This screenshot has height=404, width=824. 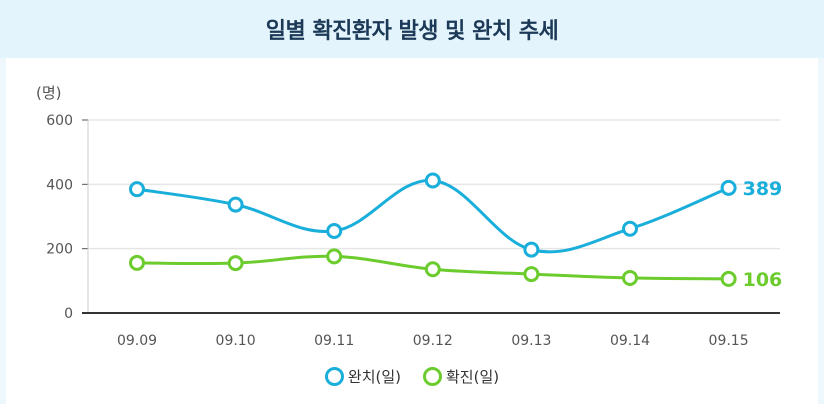 What do you see at coordinates (334, 256) in the screenshot?
I see `data-point-confirmed-09.11` at bounding box center [334, 256].